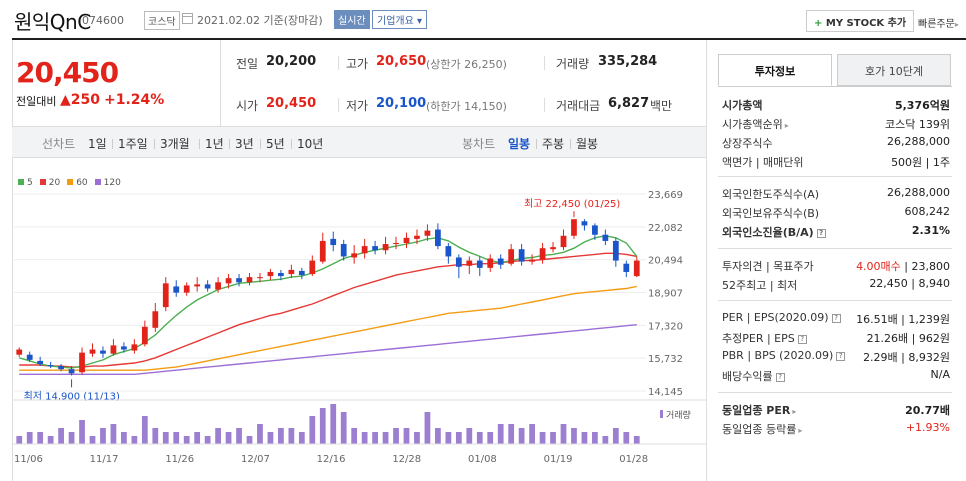 The height and width of the screenshot is (481, 966). I want to click on line-chart-label: 선차트, so click(59, 144).